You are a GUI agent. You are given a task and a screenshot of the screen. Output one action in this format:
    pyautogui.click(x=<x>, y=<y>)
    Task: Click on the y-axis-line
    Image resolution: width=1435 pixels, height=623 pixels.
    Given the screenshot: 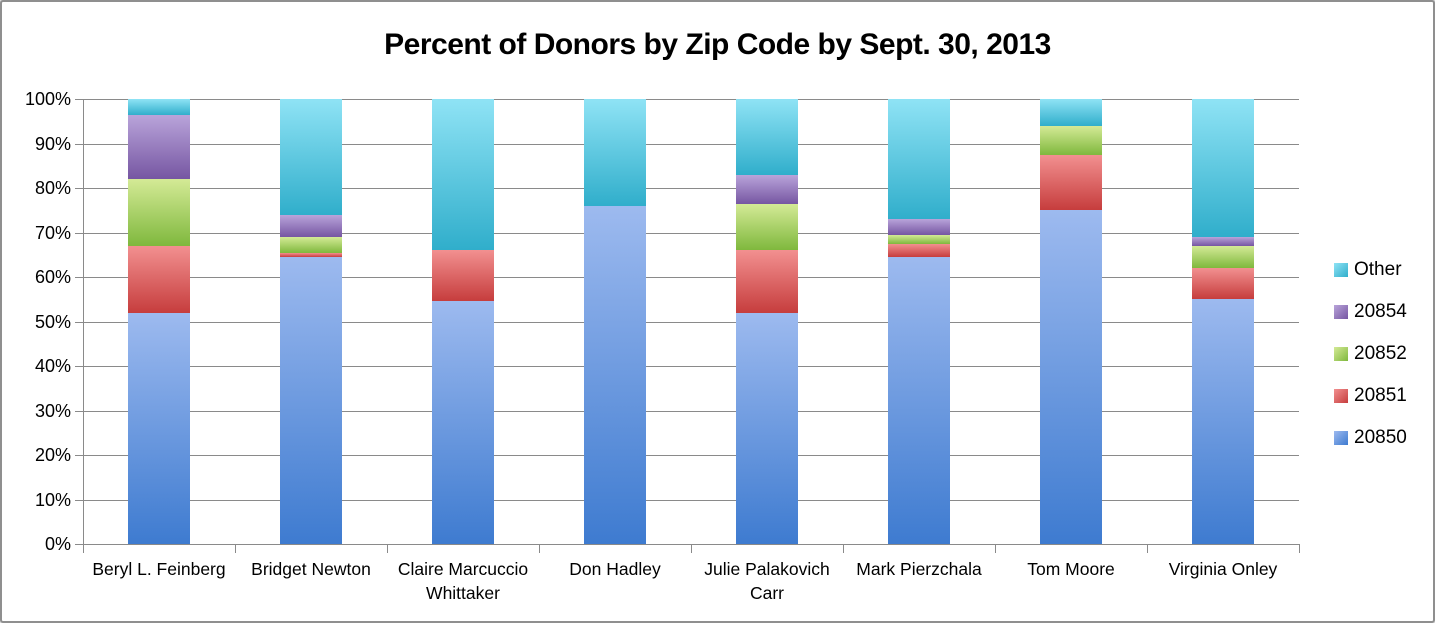 What is the action you would take?
    pyautogui.click(x=83, y=326)
    